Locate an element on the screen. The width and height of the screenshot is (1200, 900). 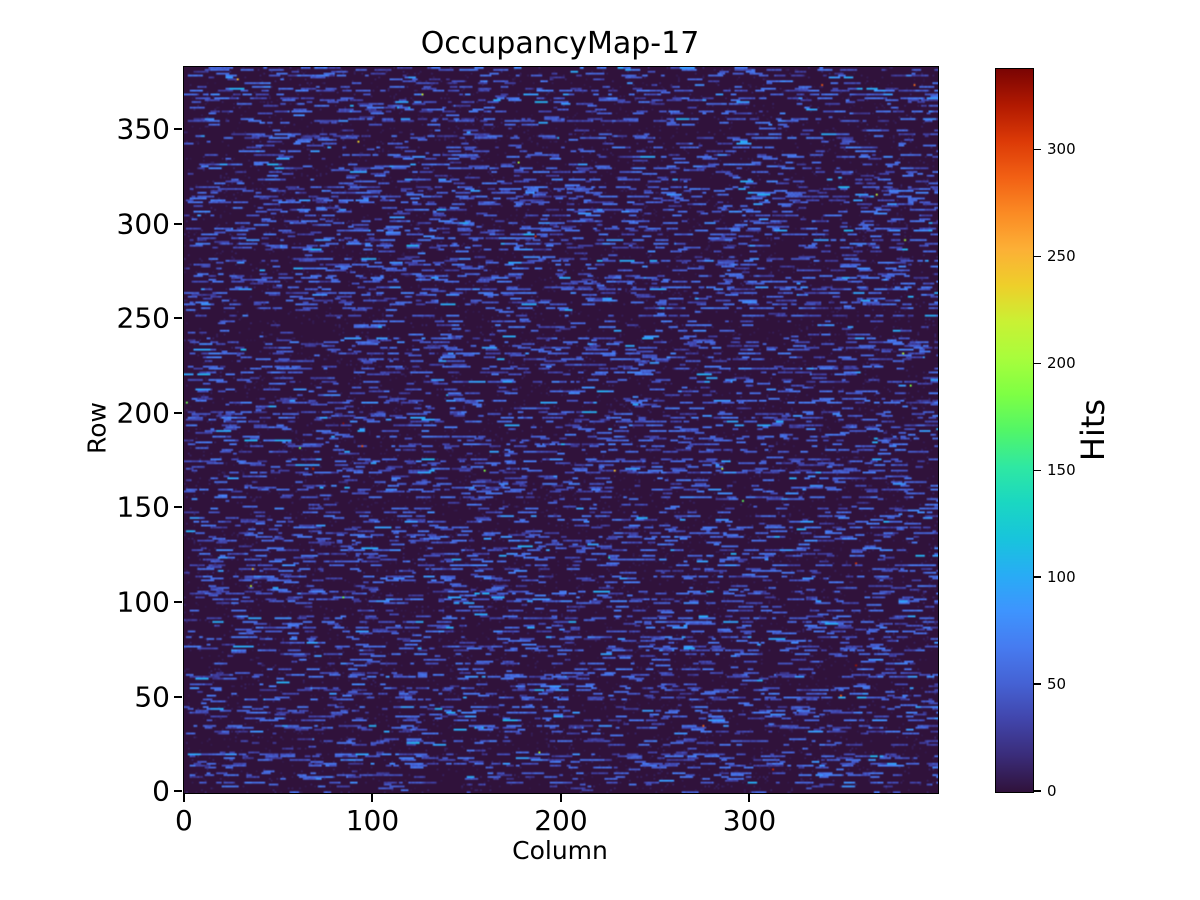
y-tick-label: 350 is located at coordinates (143, 129).